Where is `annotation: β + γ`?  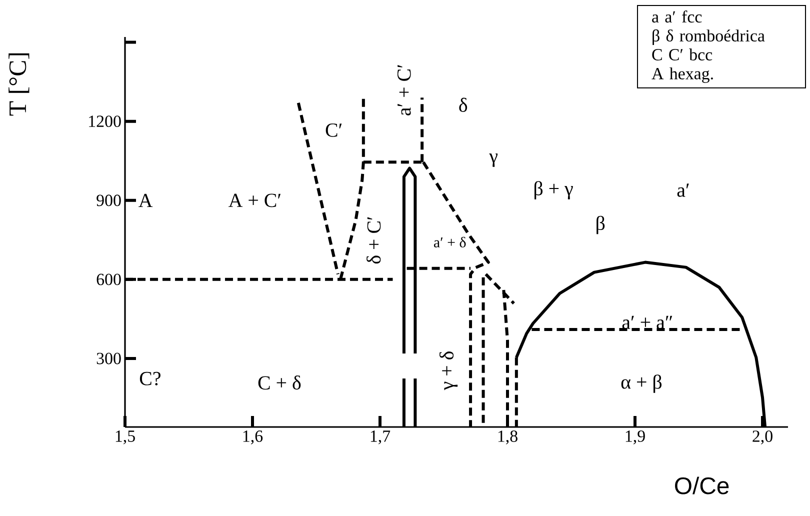 annotation: β + γ is located at coordinates (553, 190).